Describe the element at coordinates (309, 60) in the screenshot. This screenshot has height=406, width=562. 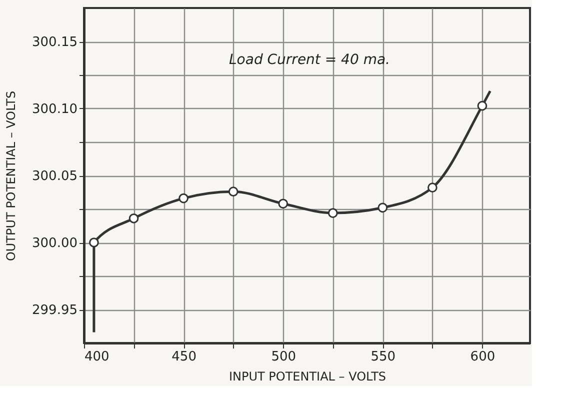
I see `annotation: Load Current = 40 ma.` at that location.